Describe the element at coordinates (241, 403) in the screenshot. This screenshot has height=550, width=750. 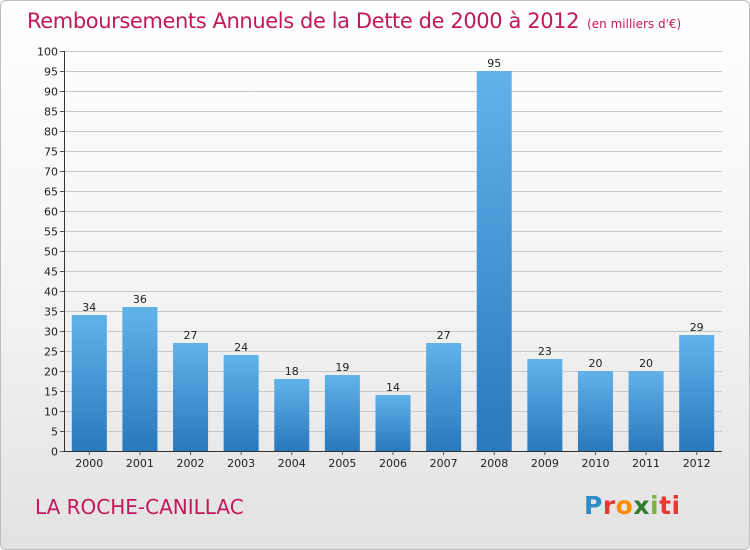
I see `bar-2003` at that location.